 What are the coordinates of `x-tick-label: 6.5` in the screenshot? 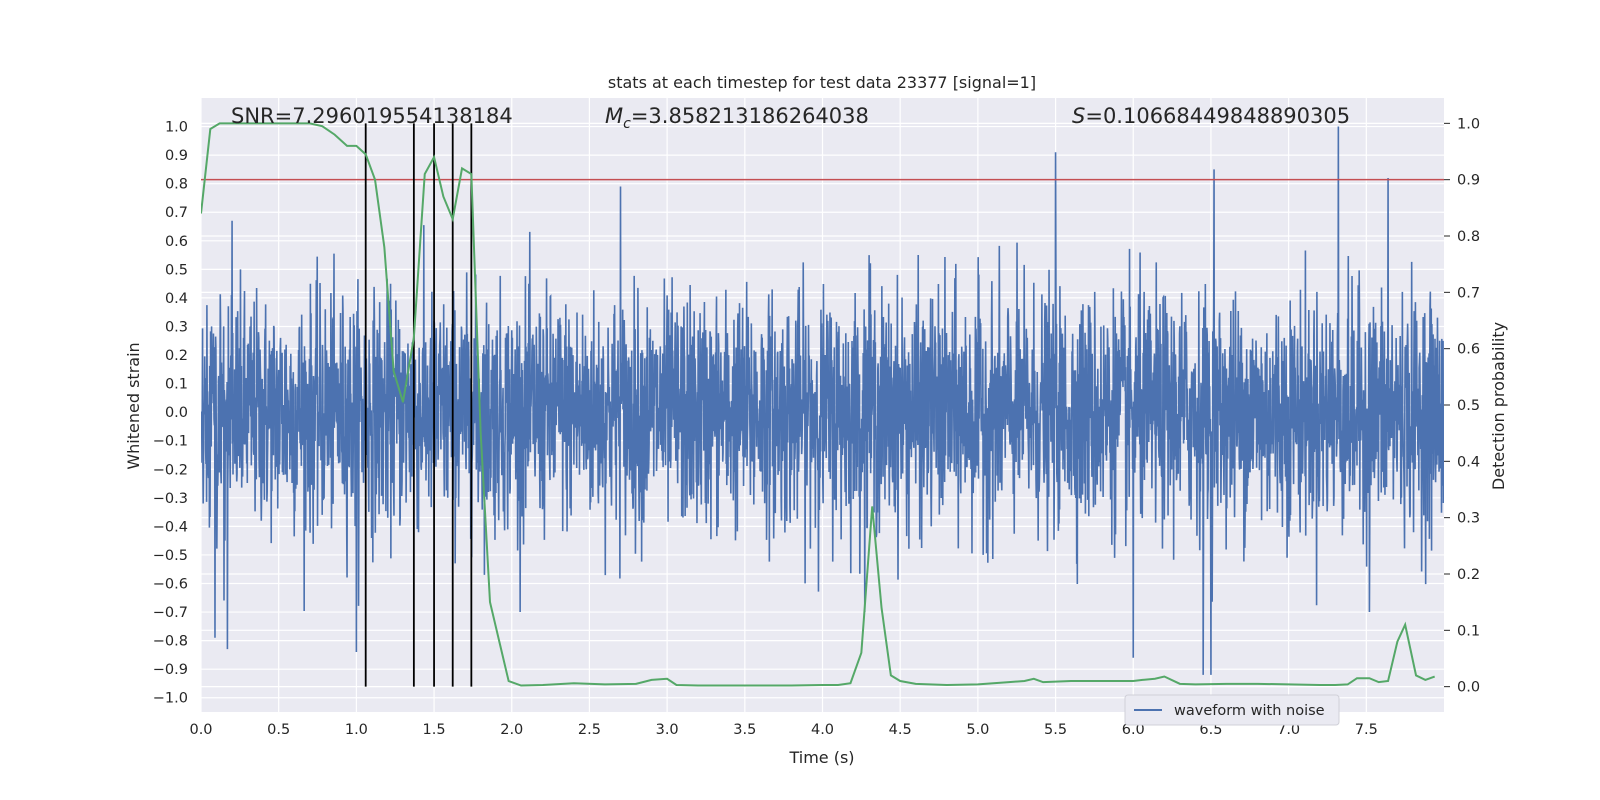 It's located at (1210, 730).